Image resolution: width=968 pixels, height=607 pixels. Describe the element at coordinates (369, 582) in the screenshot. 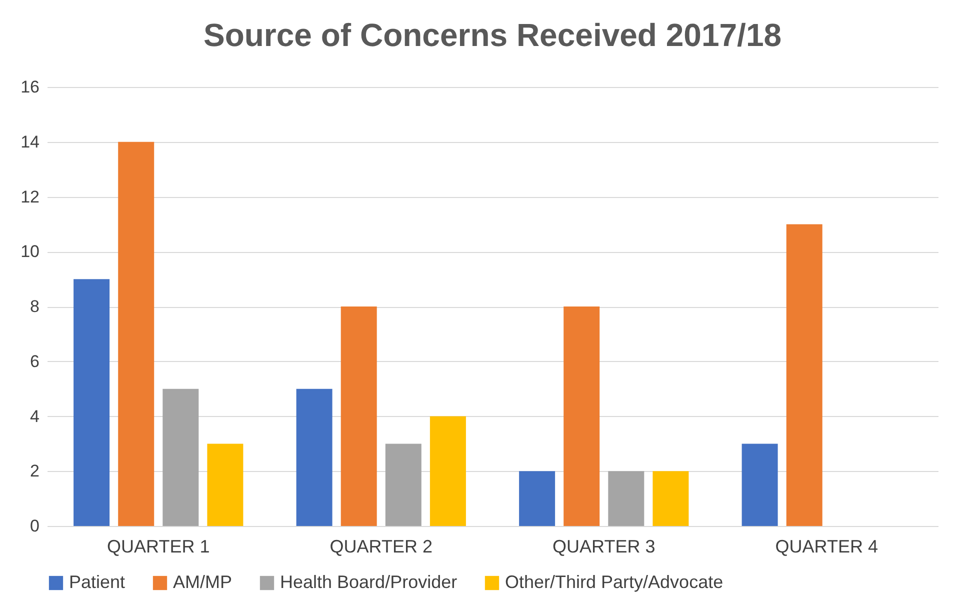

I see `legend-label: Health Board/Provider` at that location.